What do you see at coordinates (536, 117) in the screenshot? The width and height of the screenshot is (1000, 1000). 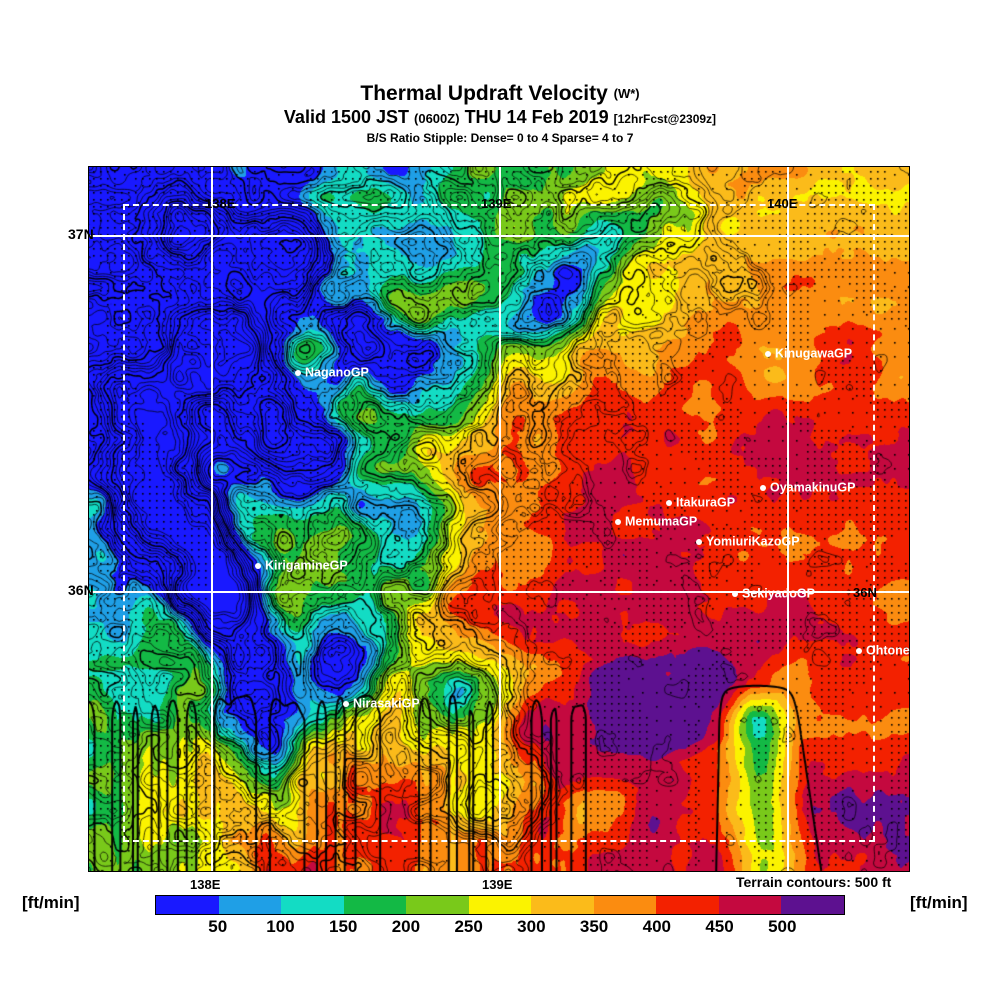 I see `valid-date: THU 14 Feb 2019` at bounding box center [536, 117].